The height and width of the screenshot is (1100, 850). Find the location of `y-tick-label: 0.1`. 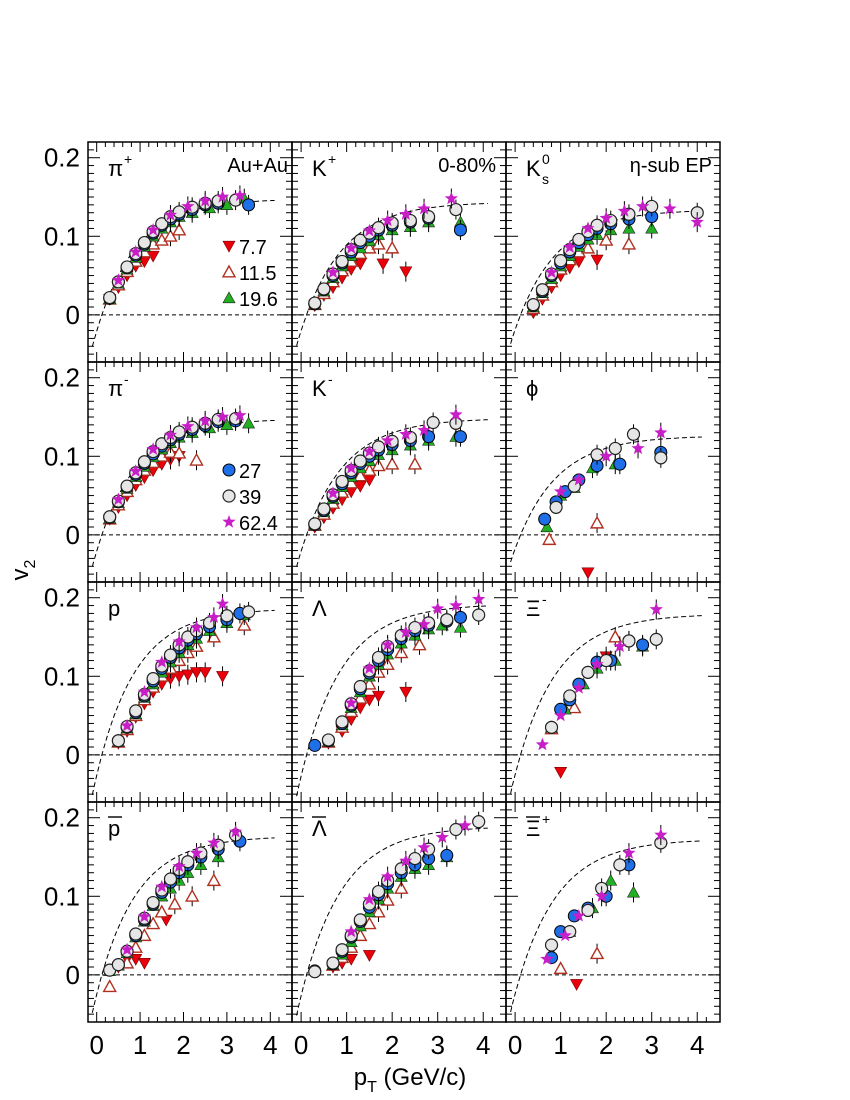

y-tick-label: 0.1 is located at coordinates (62, 236).